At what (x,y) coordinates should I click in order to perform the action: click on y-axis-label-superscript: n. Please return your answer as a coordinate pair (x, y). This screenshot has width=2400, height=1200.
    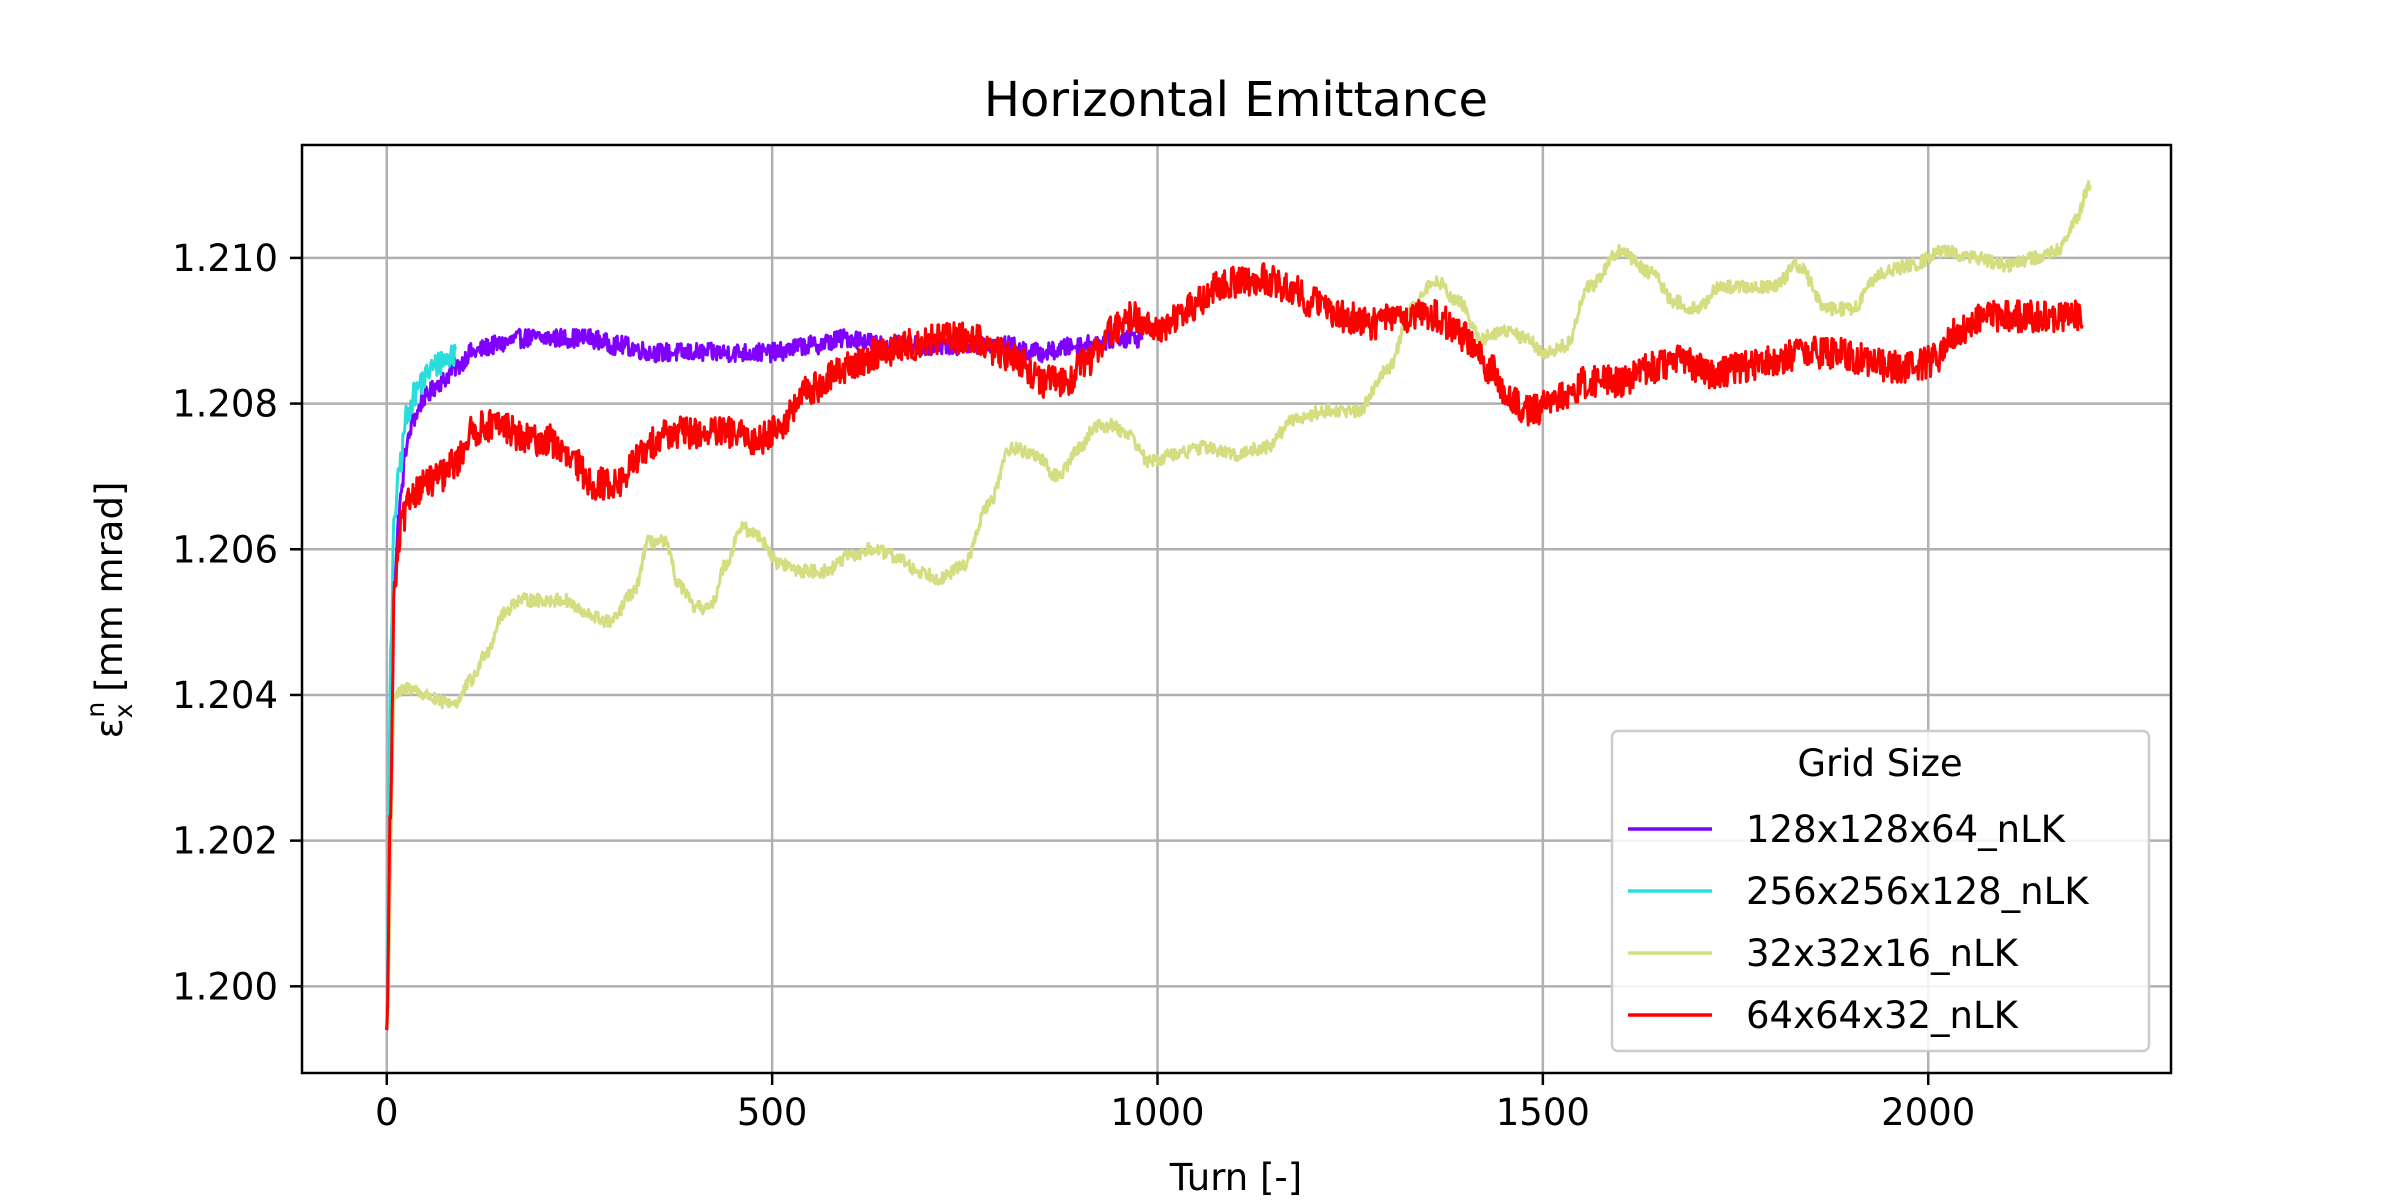
    Looking at the image, I should click on (95, 710).